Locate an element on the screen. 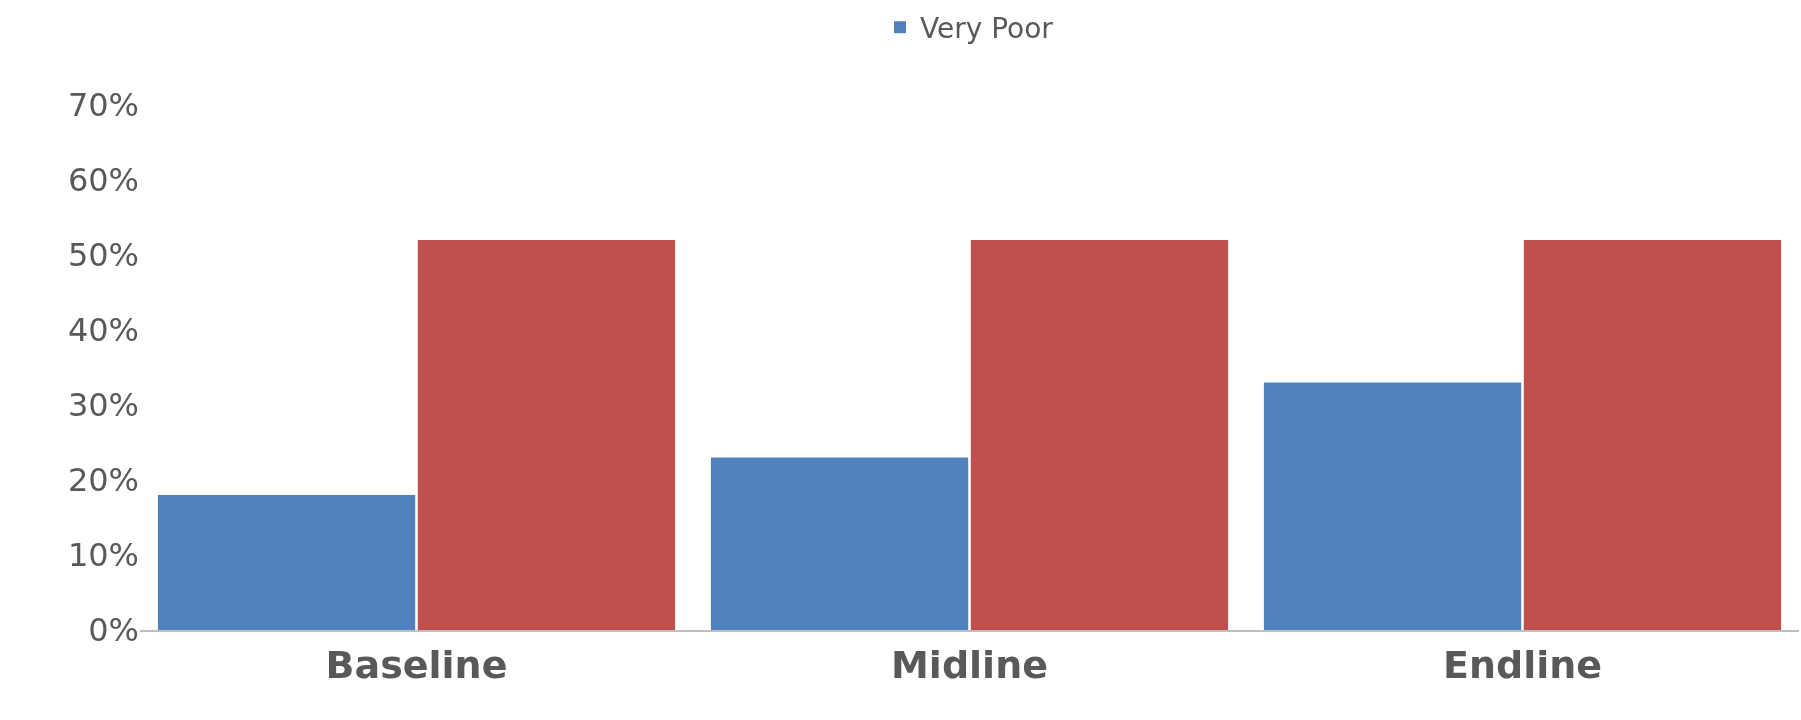 The width and height of the screenshot is (1801, 720). x-tick-label: Endline is located at coordinates (1522, 664).